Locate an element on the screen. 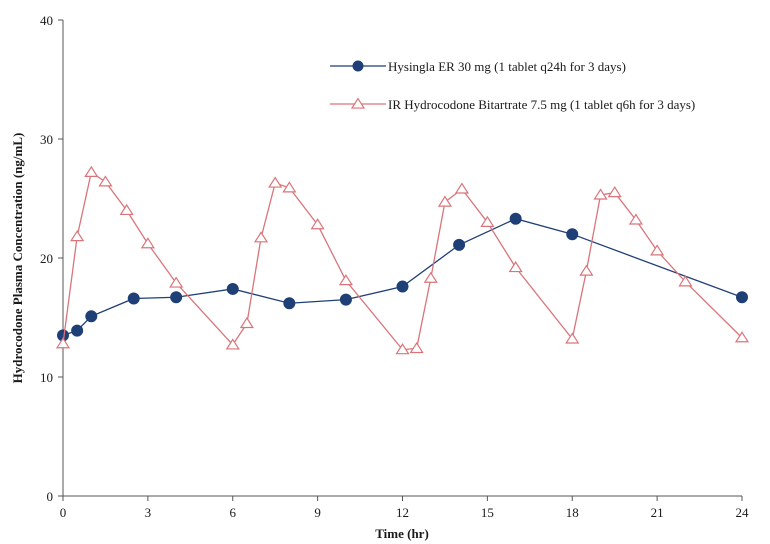 The width and height of the screenshot is (770, 544). x-tick-label: 3 is located at coordinates (148, 512).